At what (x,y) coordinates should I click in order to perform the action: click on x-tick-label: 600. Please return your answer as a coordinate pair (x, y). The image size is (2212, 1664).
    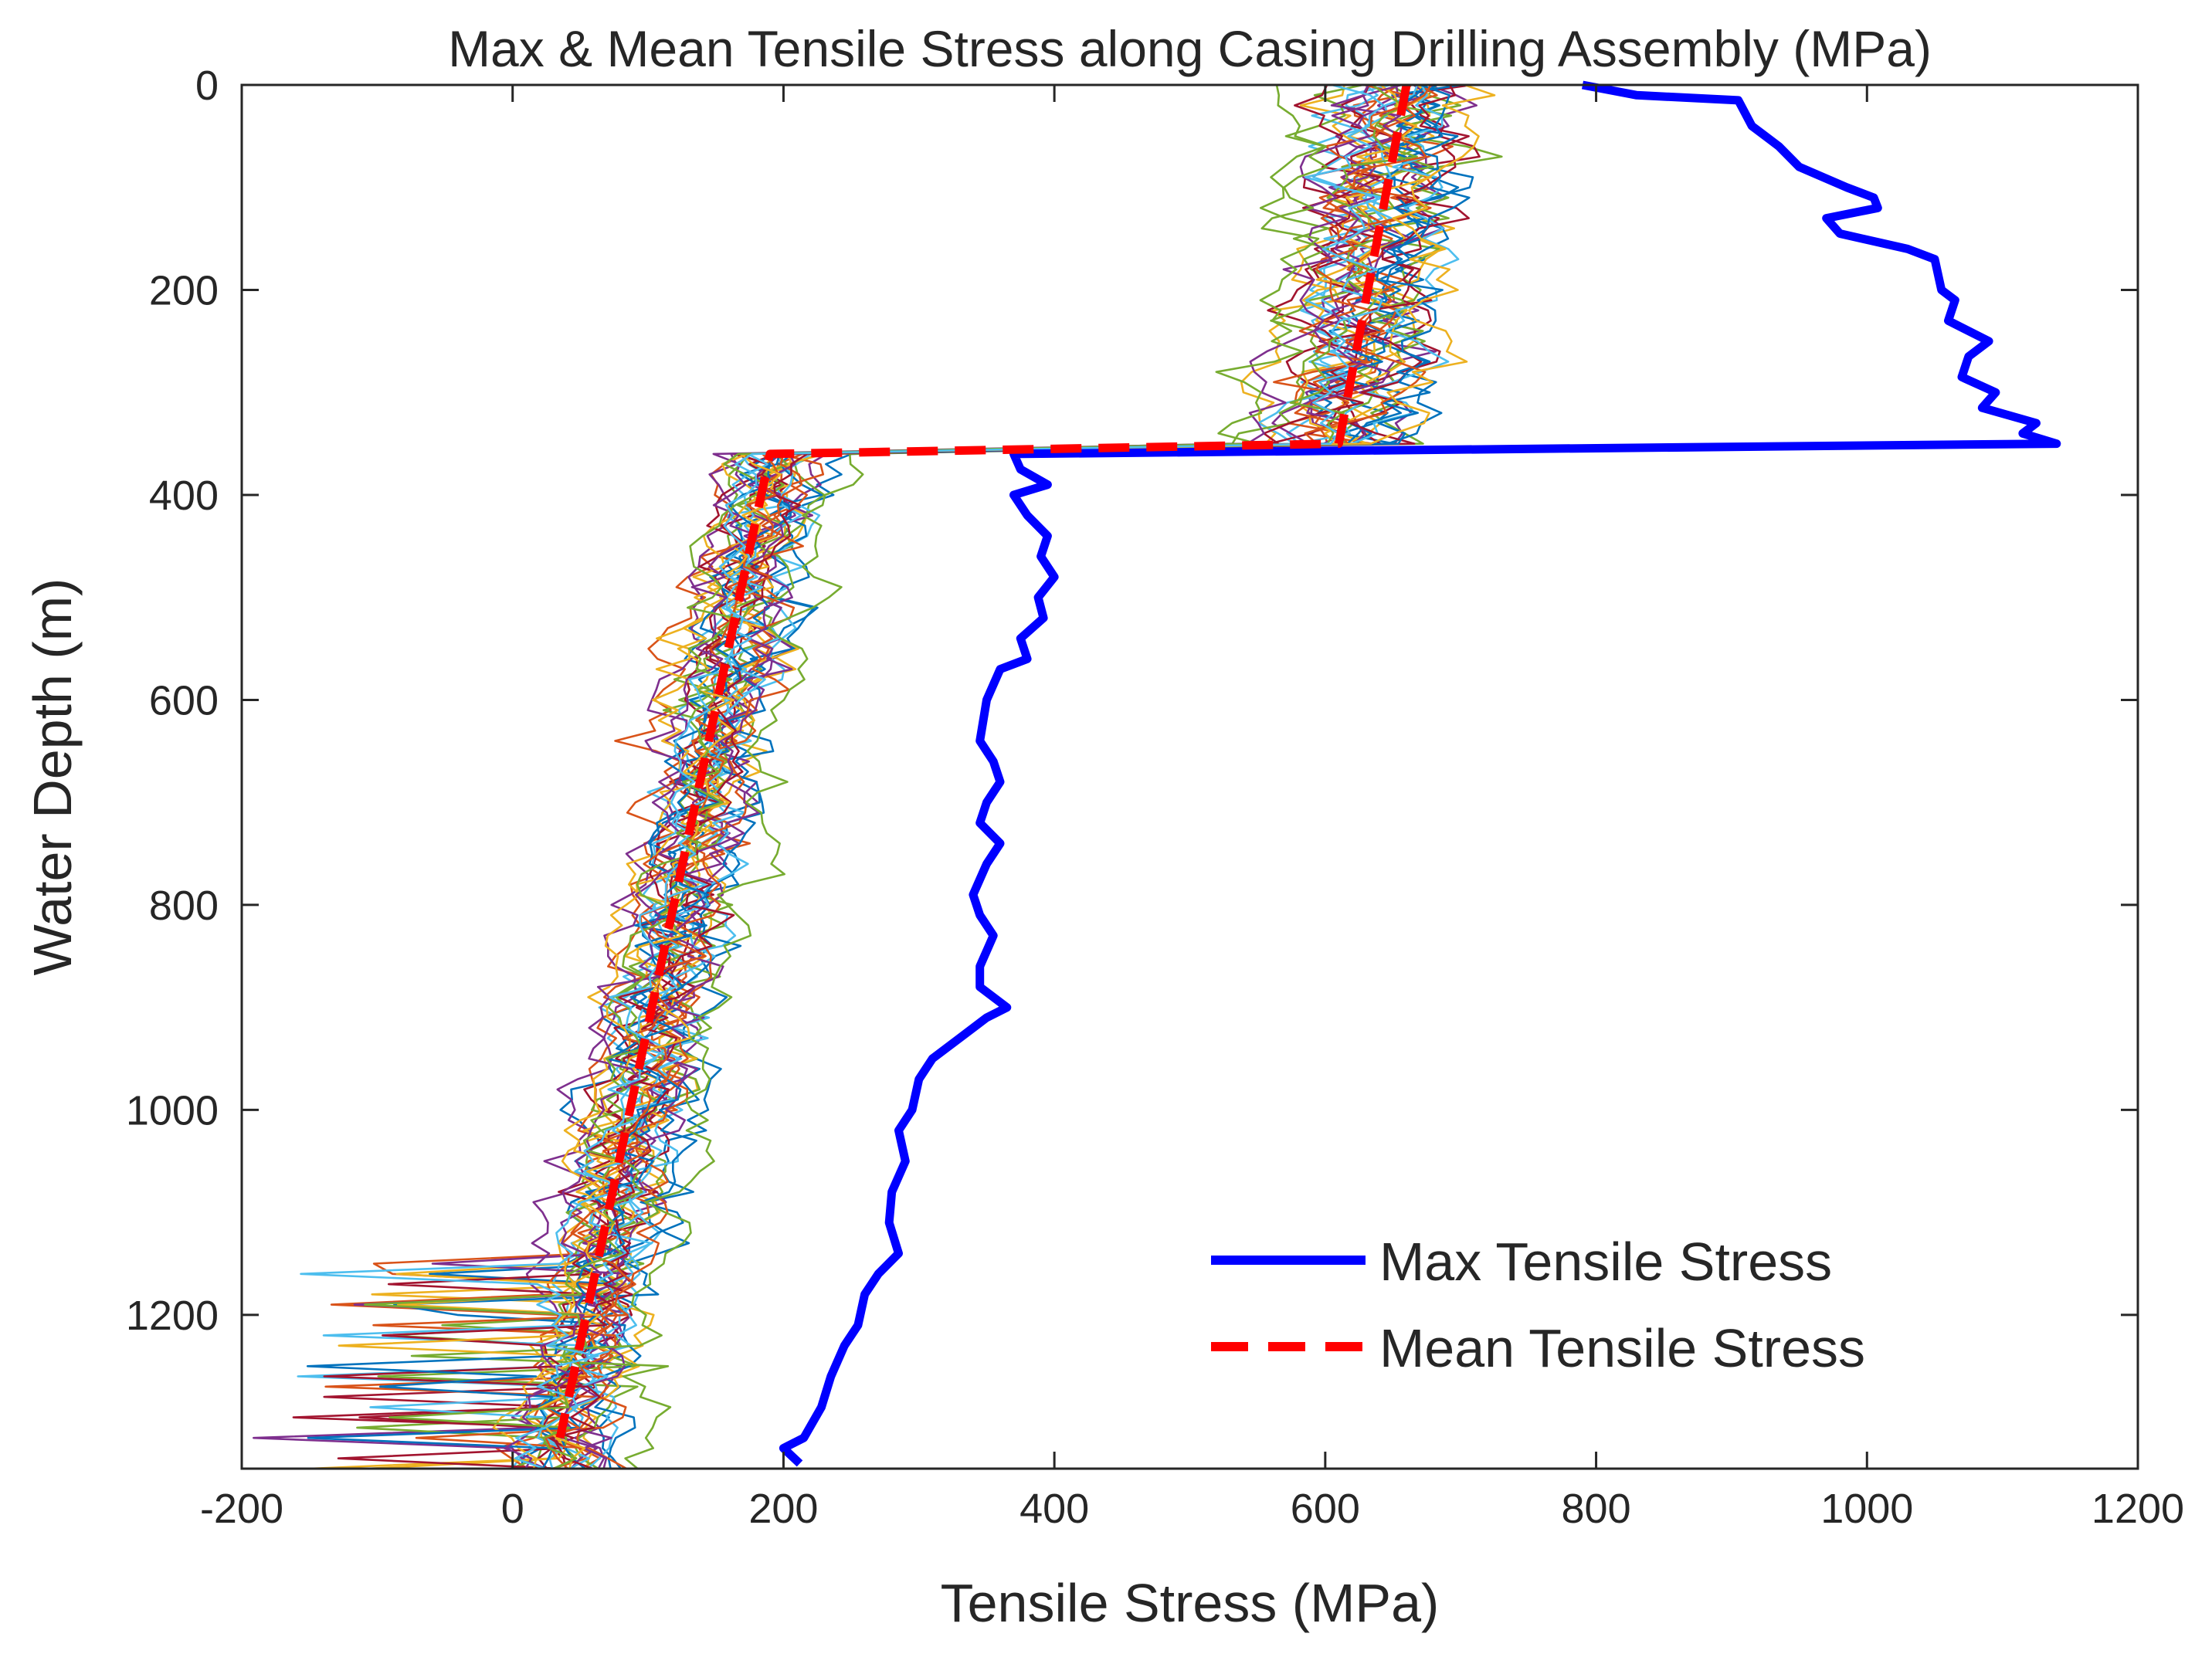
    Looking at the image, I should click on (1325, 1509).